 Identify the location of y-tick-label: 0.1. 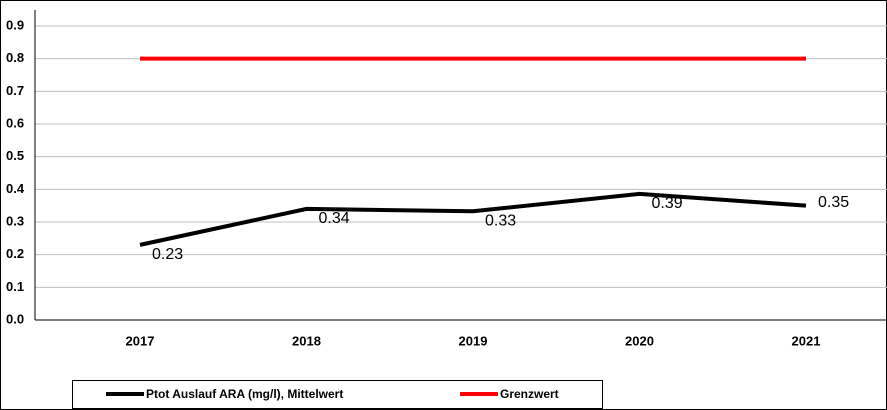
(15, 286).